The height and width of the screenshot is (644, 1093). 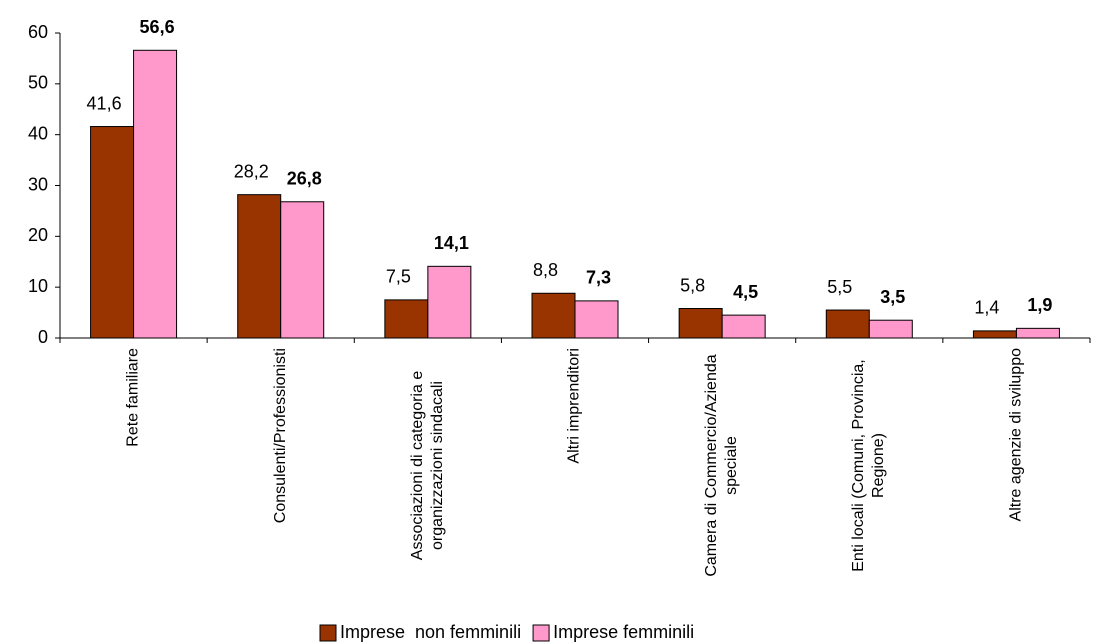 What do you see at coordinates (692, 285) in the screenshot?
I see `value-label: 5,8` at bounding box center [692, 285].